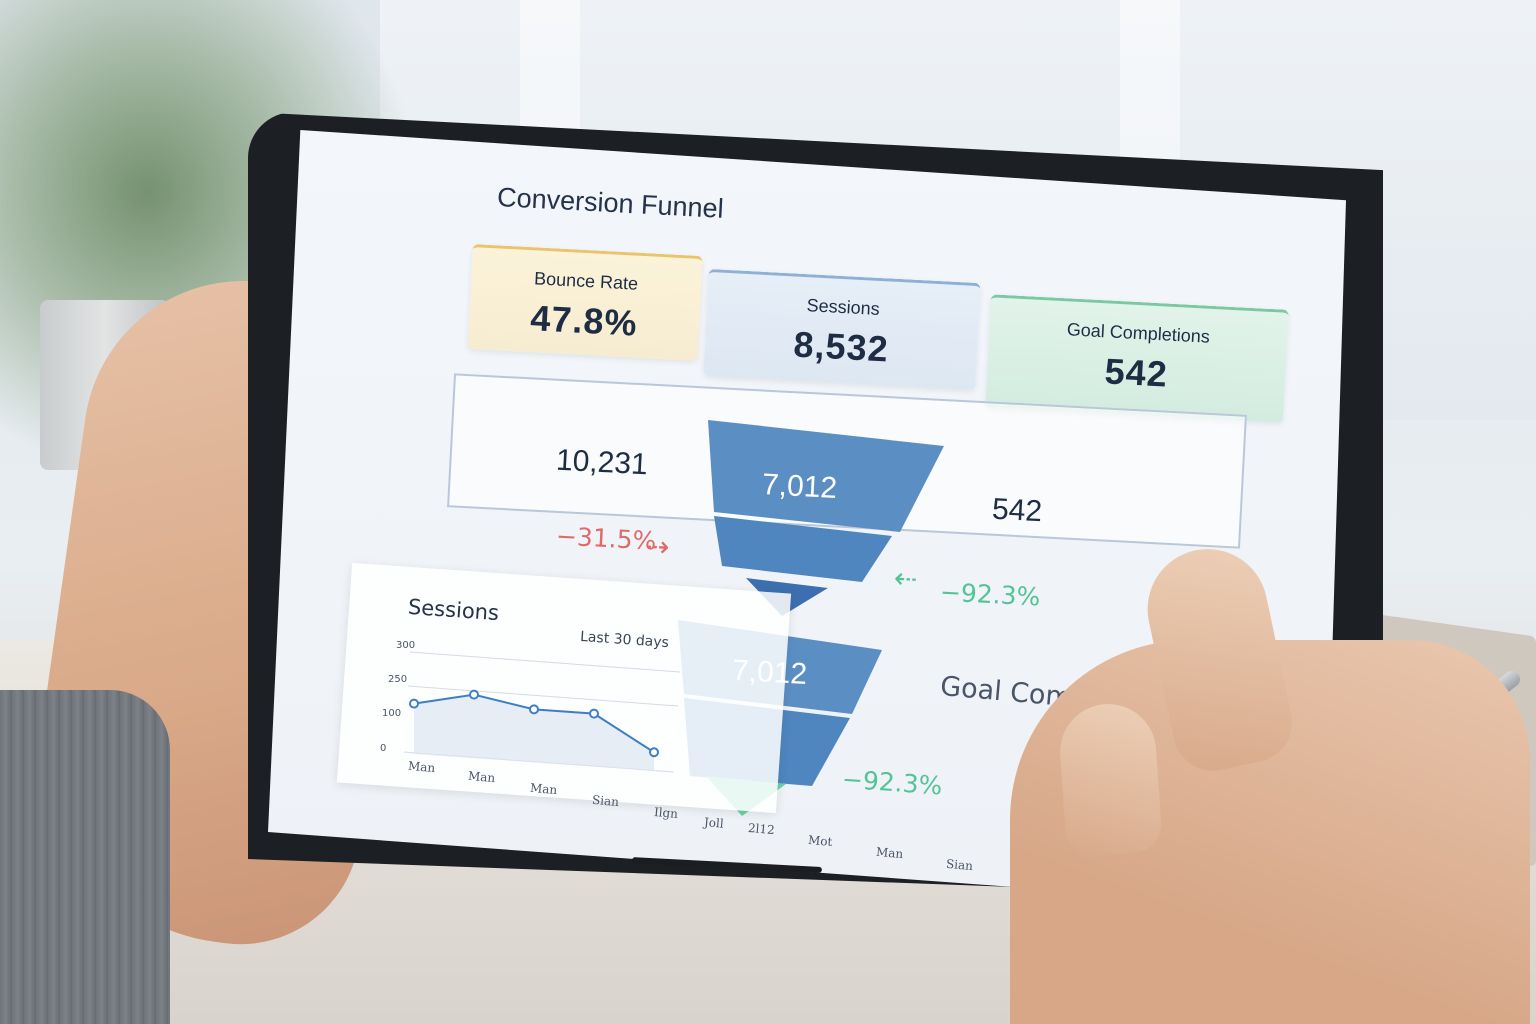 The height and width of the screenshot is (1024, 1536). What do you see at coordinates (666, 813) in the screenshot?
I see `x-tick-label: Ilgn` at bounding box center [666, 813].